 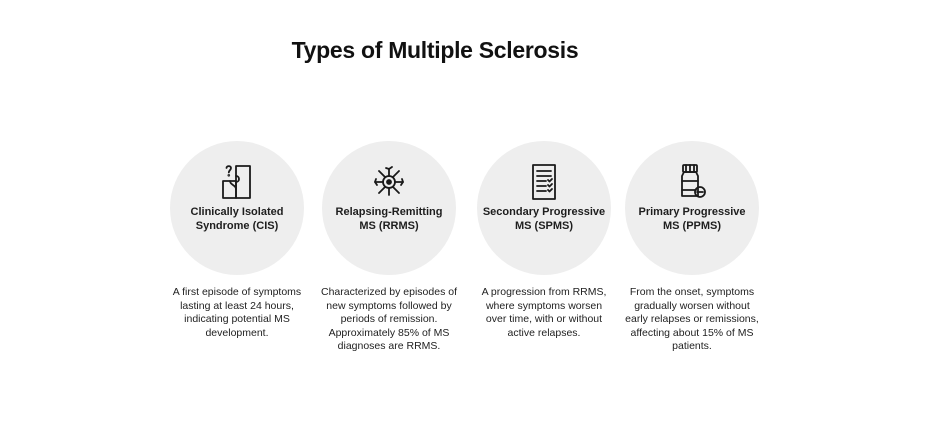 What do you see at coordinates (237, 219) in the screenshot?
I see `ms-type-name: Clinically Isolated Syndrome (CIS)` at bounding box center [237, 219].